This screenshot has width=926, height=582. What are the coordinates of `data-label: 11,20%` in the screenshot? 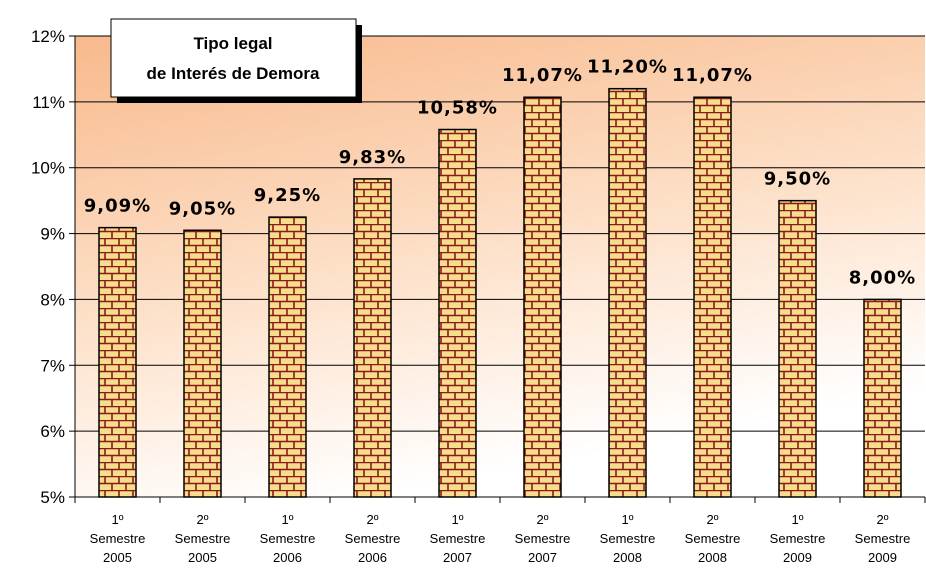 It's located at (627, 67).